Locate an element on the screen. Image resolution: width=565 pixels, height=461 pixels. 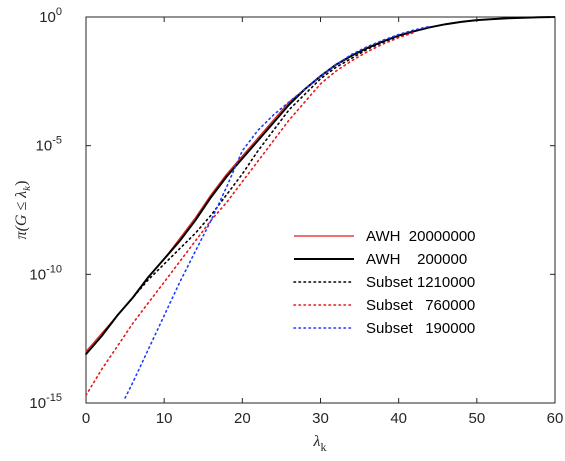
y-axis-label: π(G ≤ λk) is located at coordinates (23, 210).